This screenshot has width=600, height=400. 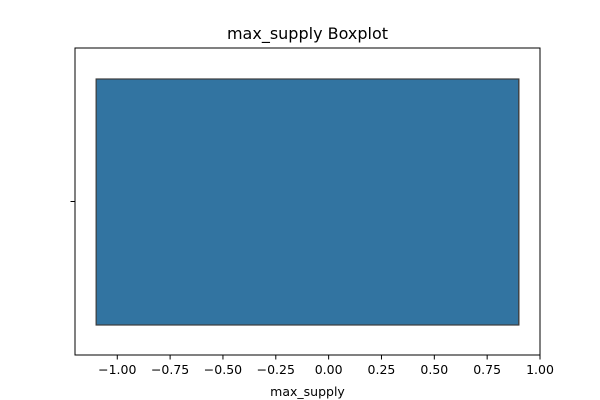 What do you see at coordinates (434, 369) in the screenshot?
I see `x-tick-label: 0.50` at bounding box center [434, 369].